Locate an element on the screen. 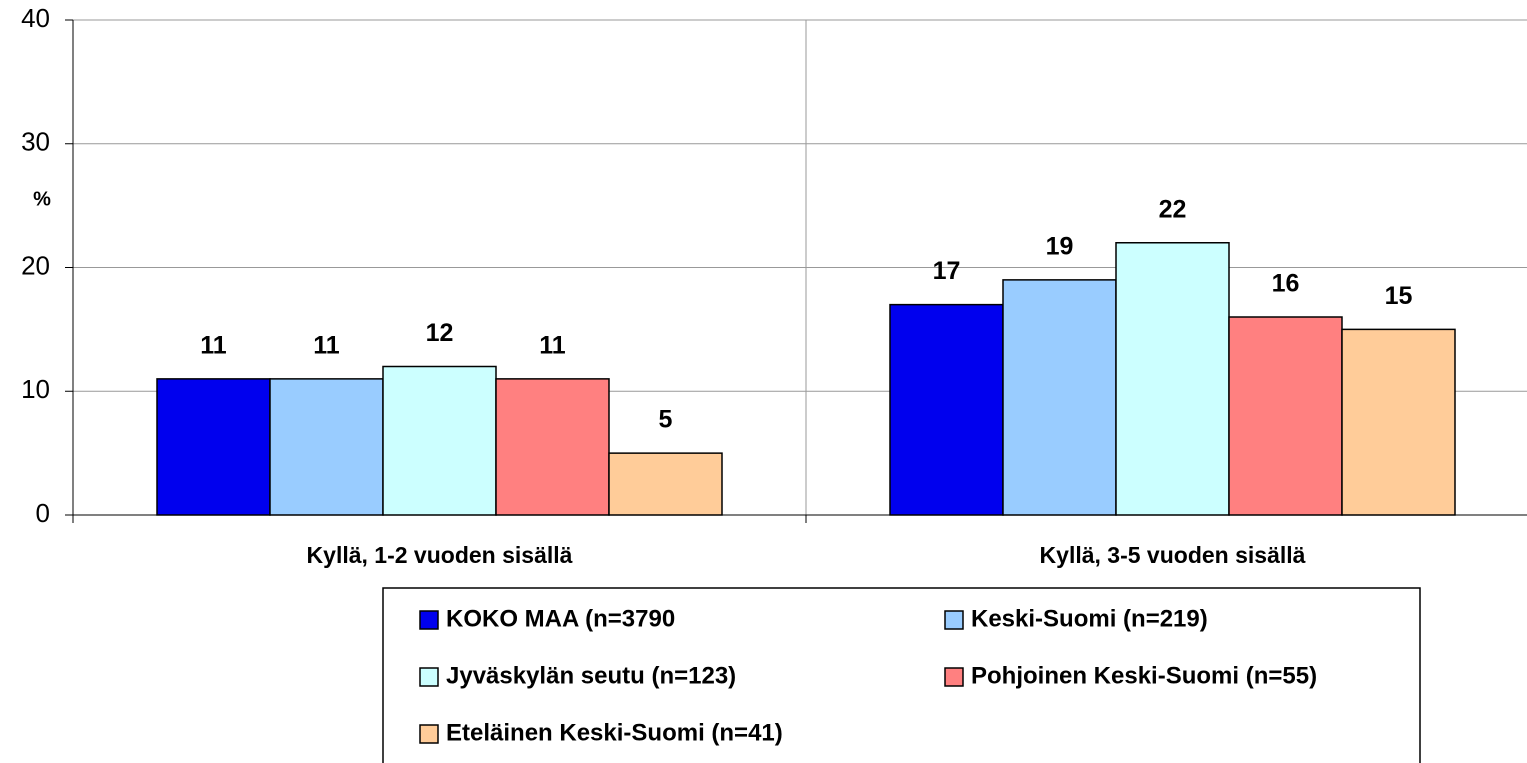 The width and height of the screenshot is (1527, 763). y-tick-label: 10 is located at coordinates (35, 389).